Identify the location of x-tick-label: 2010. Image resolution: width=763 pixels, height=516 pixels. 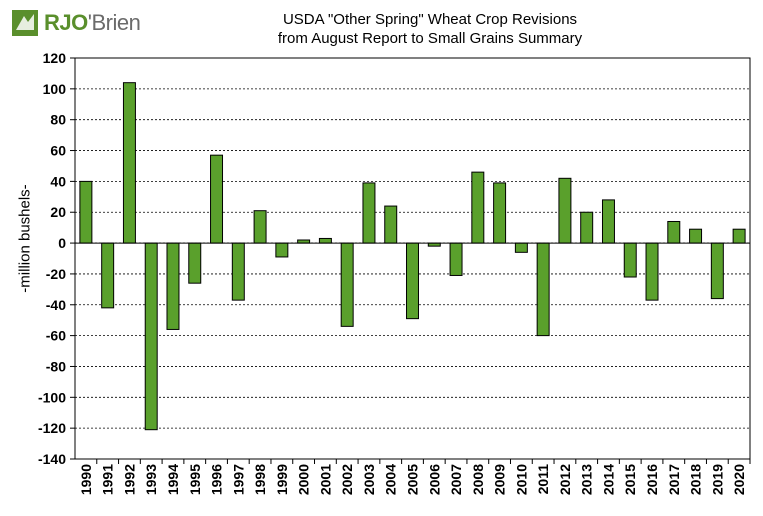
(521, 479).